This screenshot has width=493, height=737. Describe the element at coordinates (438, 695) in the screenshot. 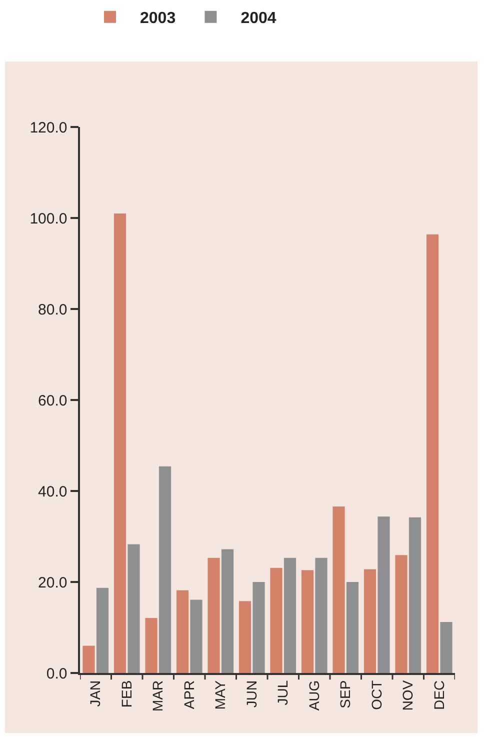

I see `x-tick-label: DEC` at that location.